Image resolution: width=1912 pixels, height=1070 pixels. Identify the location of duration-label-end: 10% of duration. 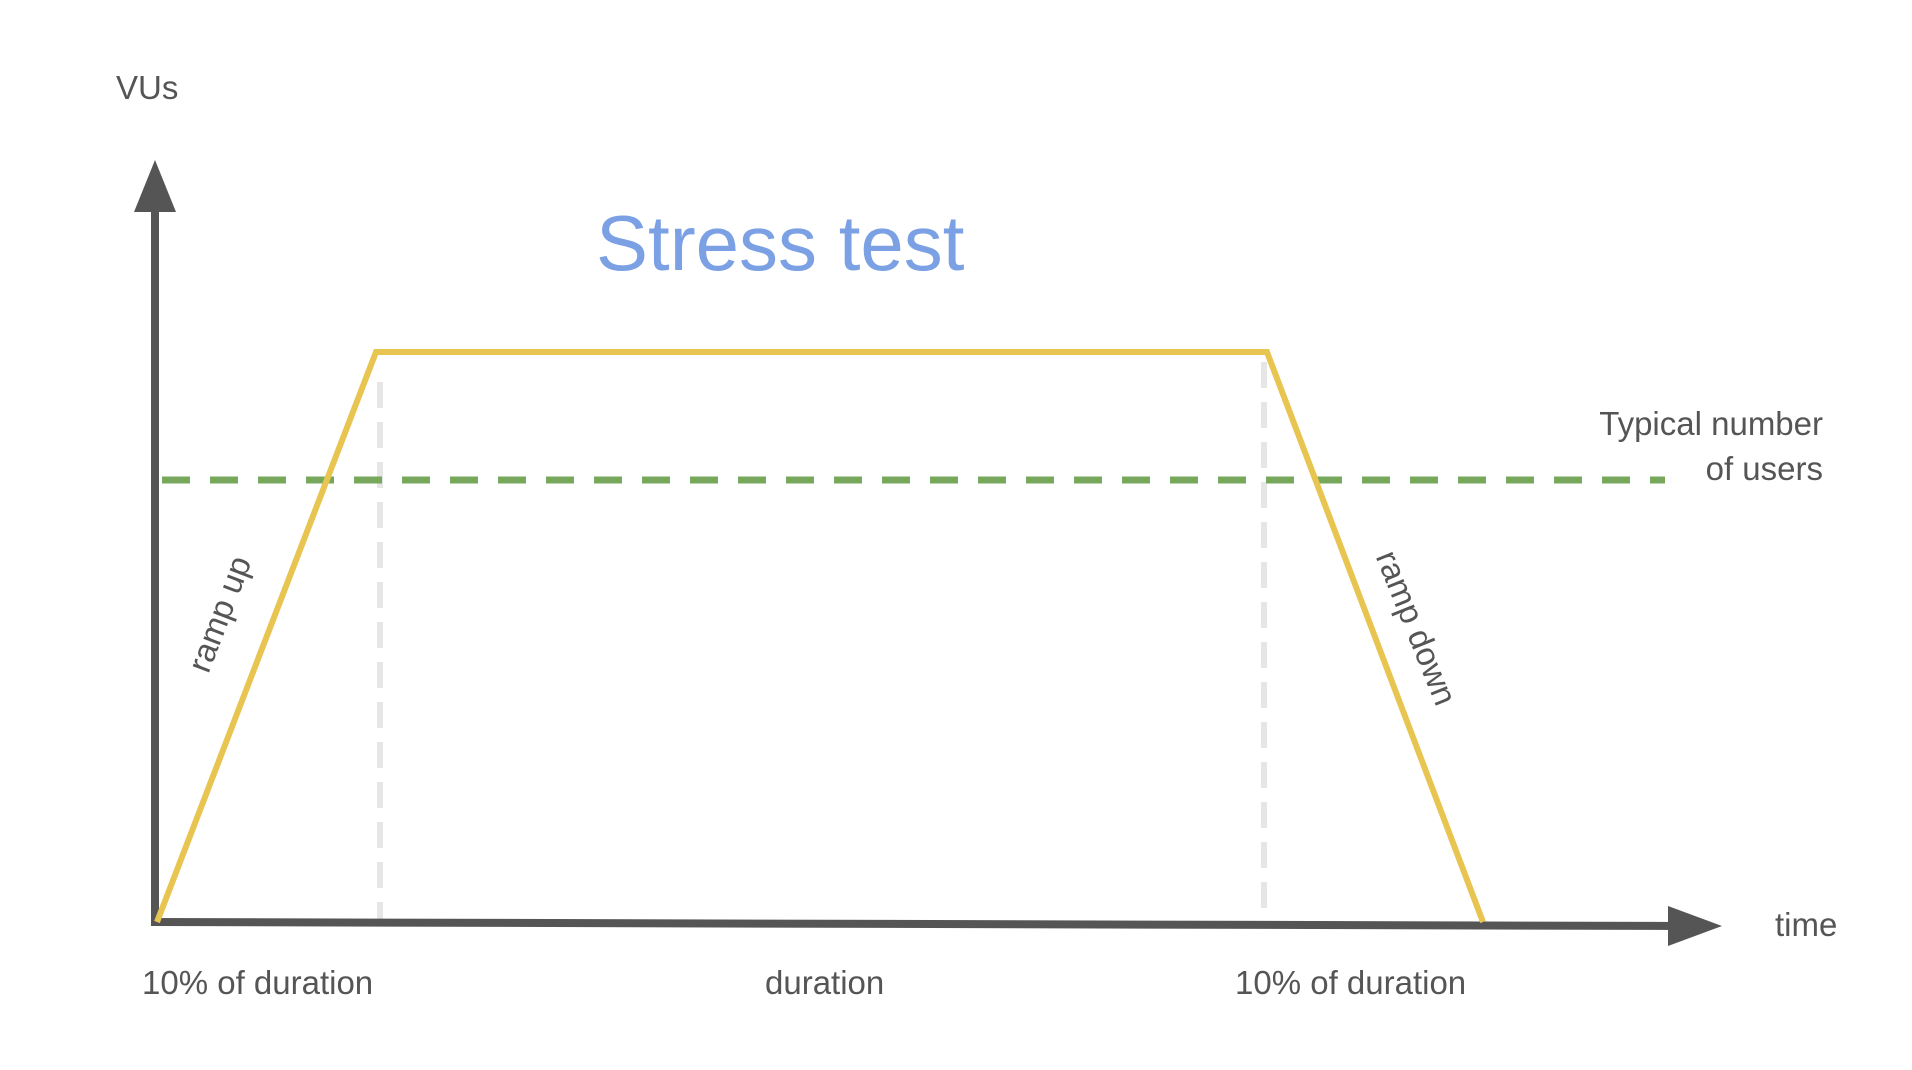
(1350, 982).